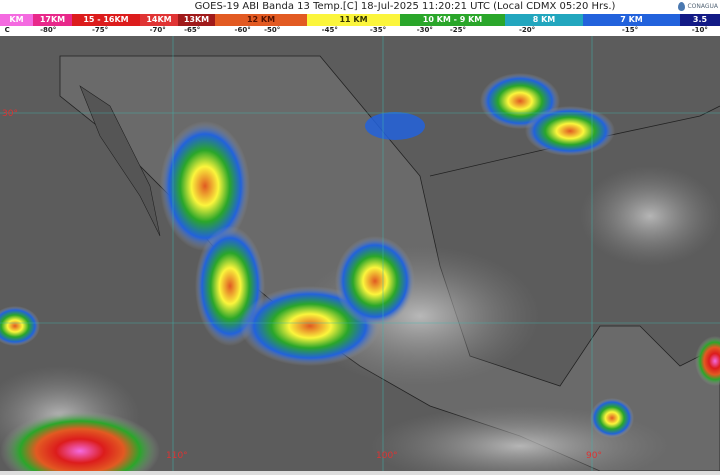  I want to click on legend-segment: 17KM, so click(52, 20).